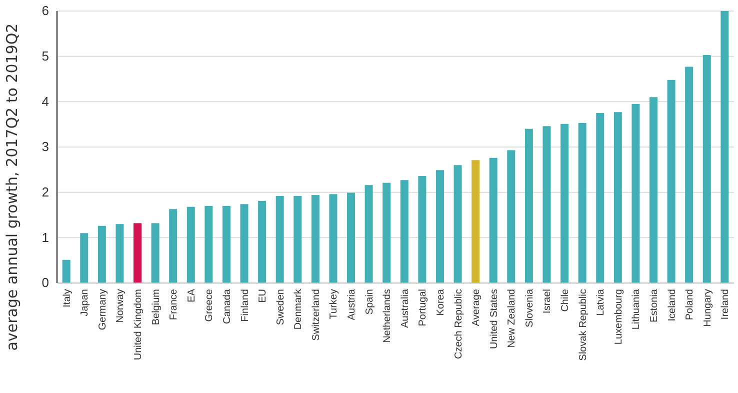 The image size is (738, 393). I want to click on x-tick-label: Israel, so click(548, 301).